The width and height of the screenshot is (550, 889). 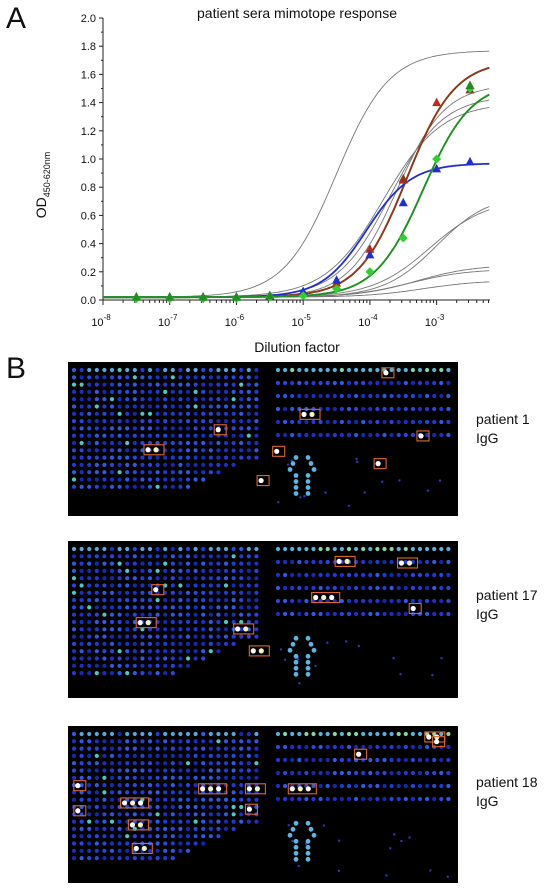 What do you see at coordinates (235, 321) in the screenshot?
I see `x-tick-label-2: 10⁻⁶` at bounding box center [235, 321].